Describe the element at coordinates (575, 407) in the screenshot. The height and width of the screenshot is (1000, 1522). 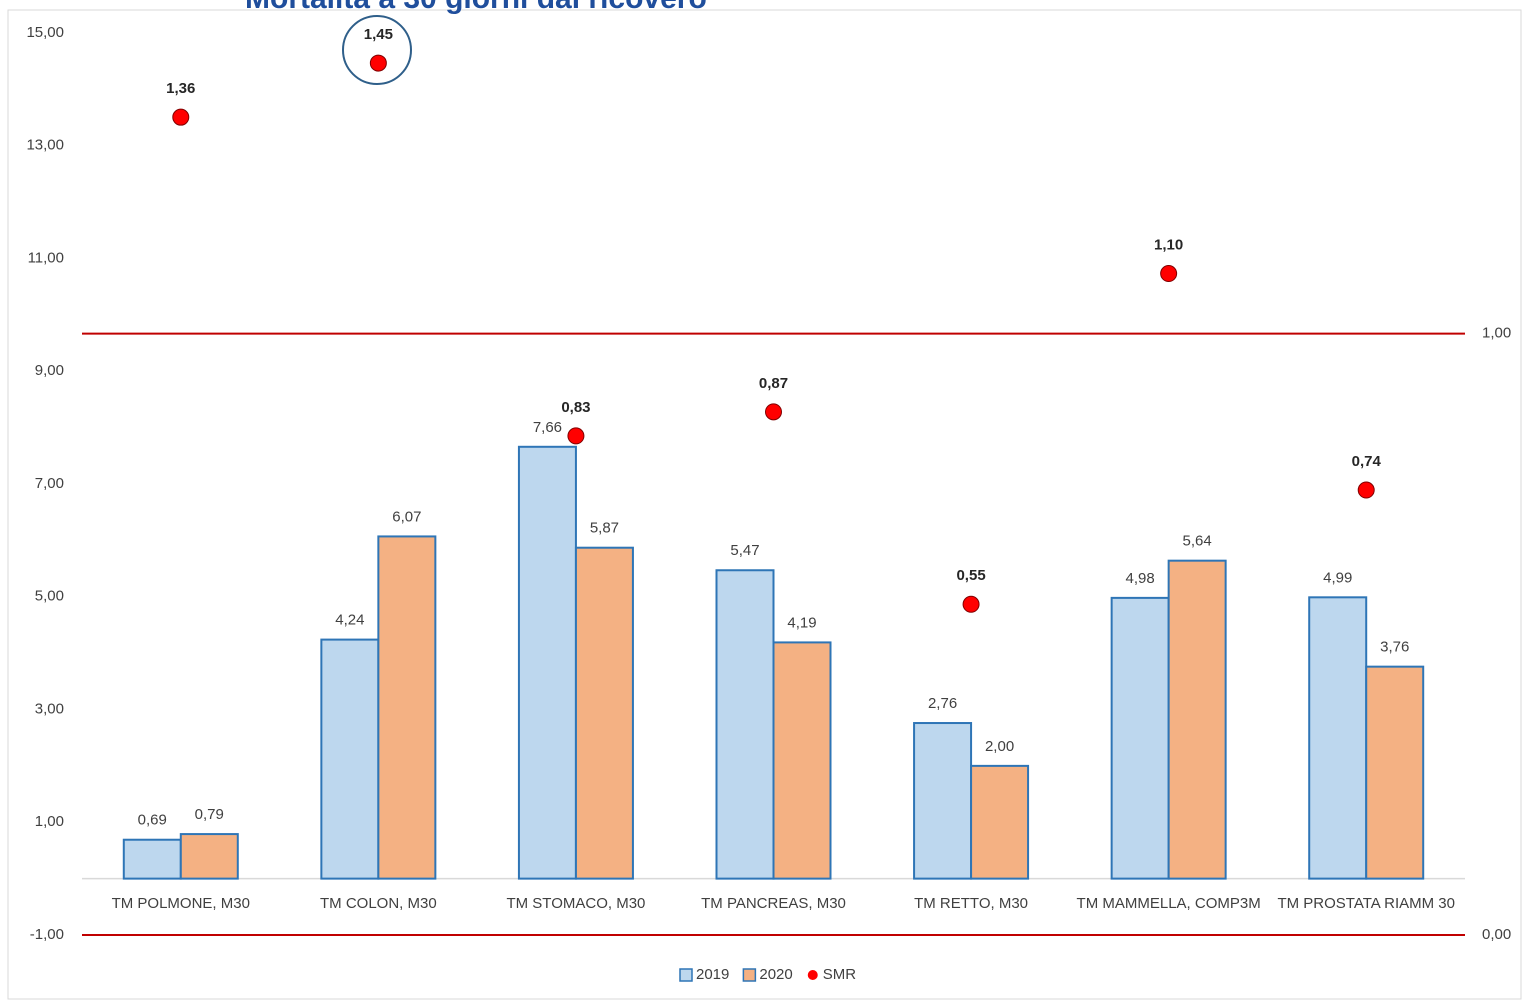
I see `smr-value-label: 0,83` at that location.